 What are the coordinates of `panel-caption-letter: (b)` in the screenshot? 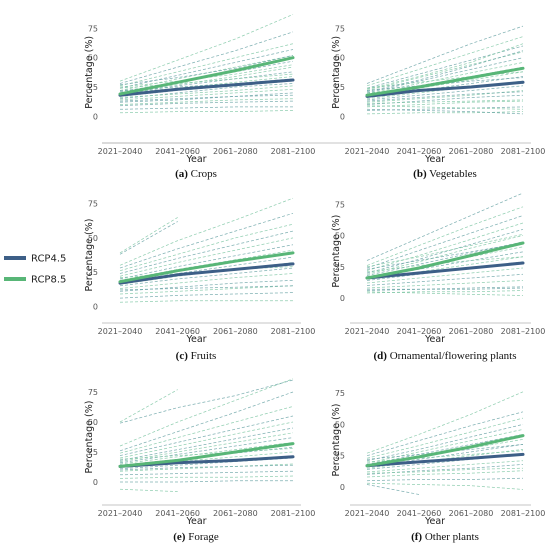 It's located at (420, 174).